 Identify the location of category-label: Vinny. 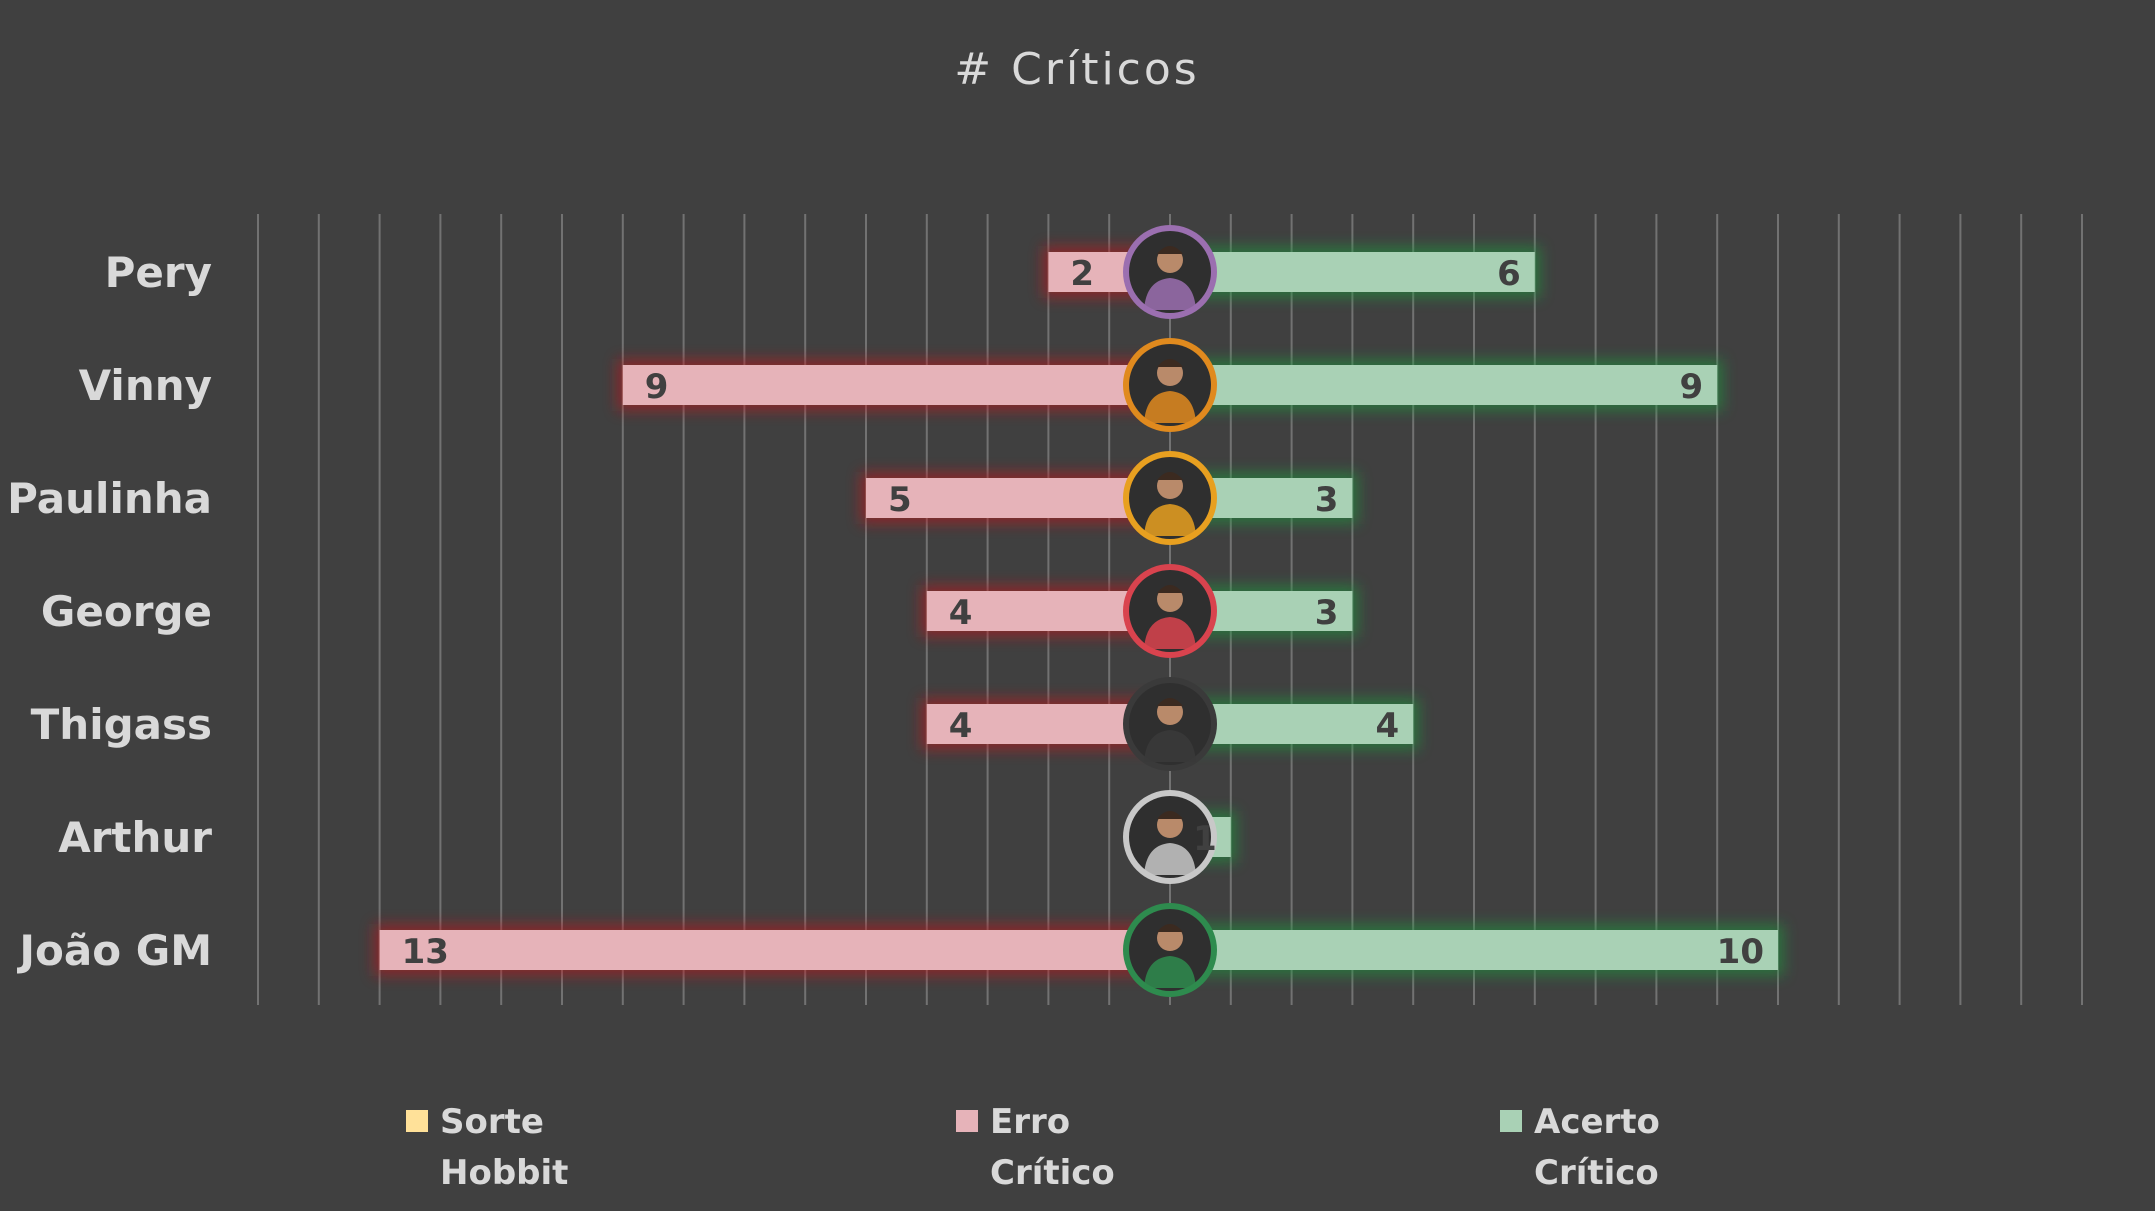
(145, 385).